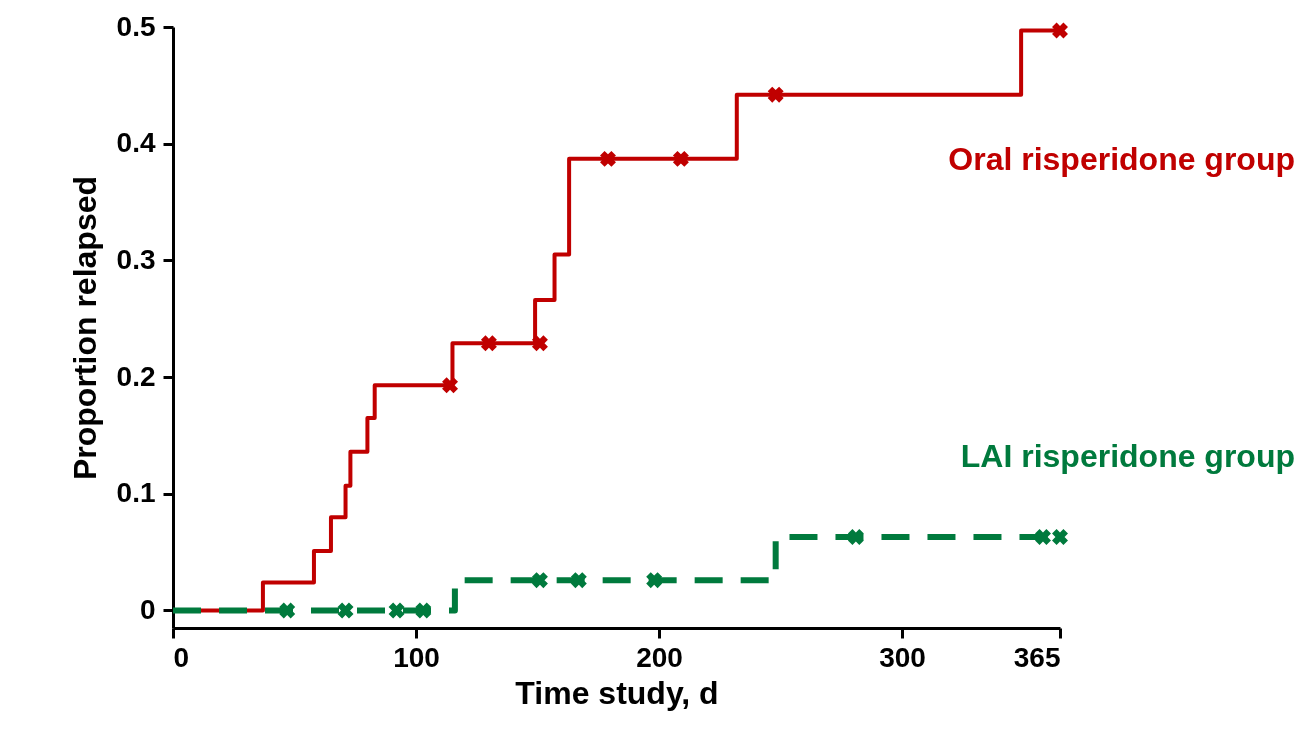 This screenshot has width=1312, height=737. What do you see at coordinates (136, 26) in the screenshot?
I see `y-tick-label: 0.5` at bounding box center [136, 26].